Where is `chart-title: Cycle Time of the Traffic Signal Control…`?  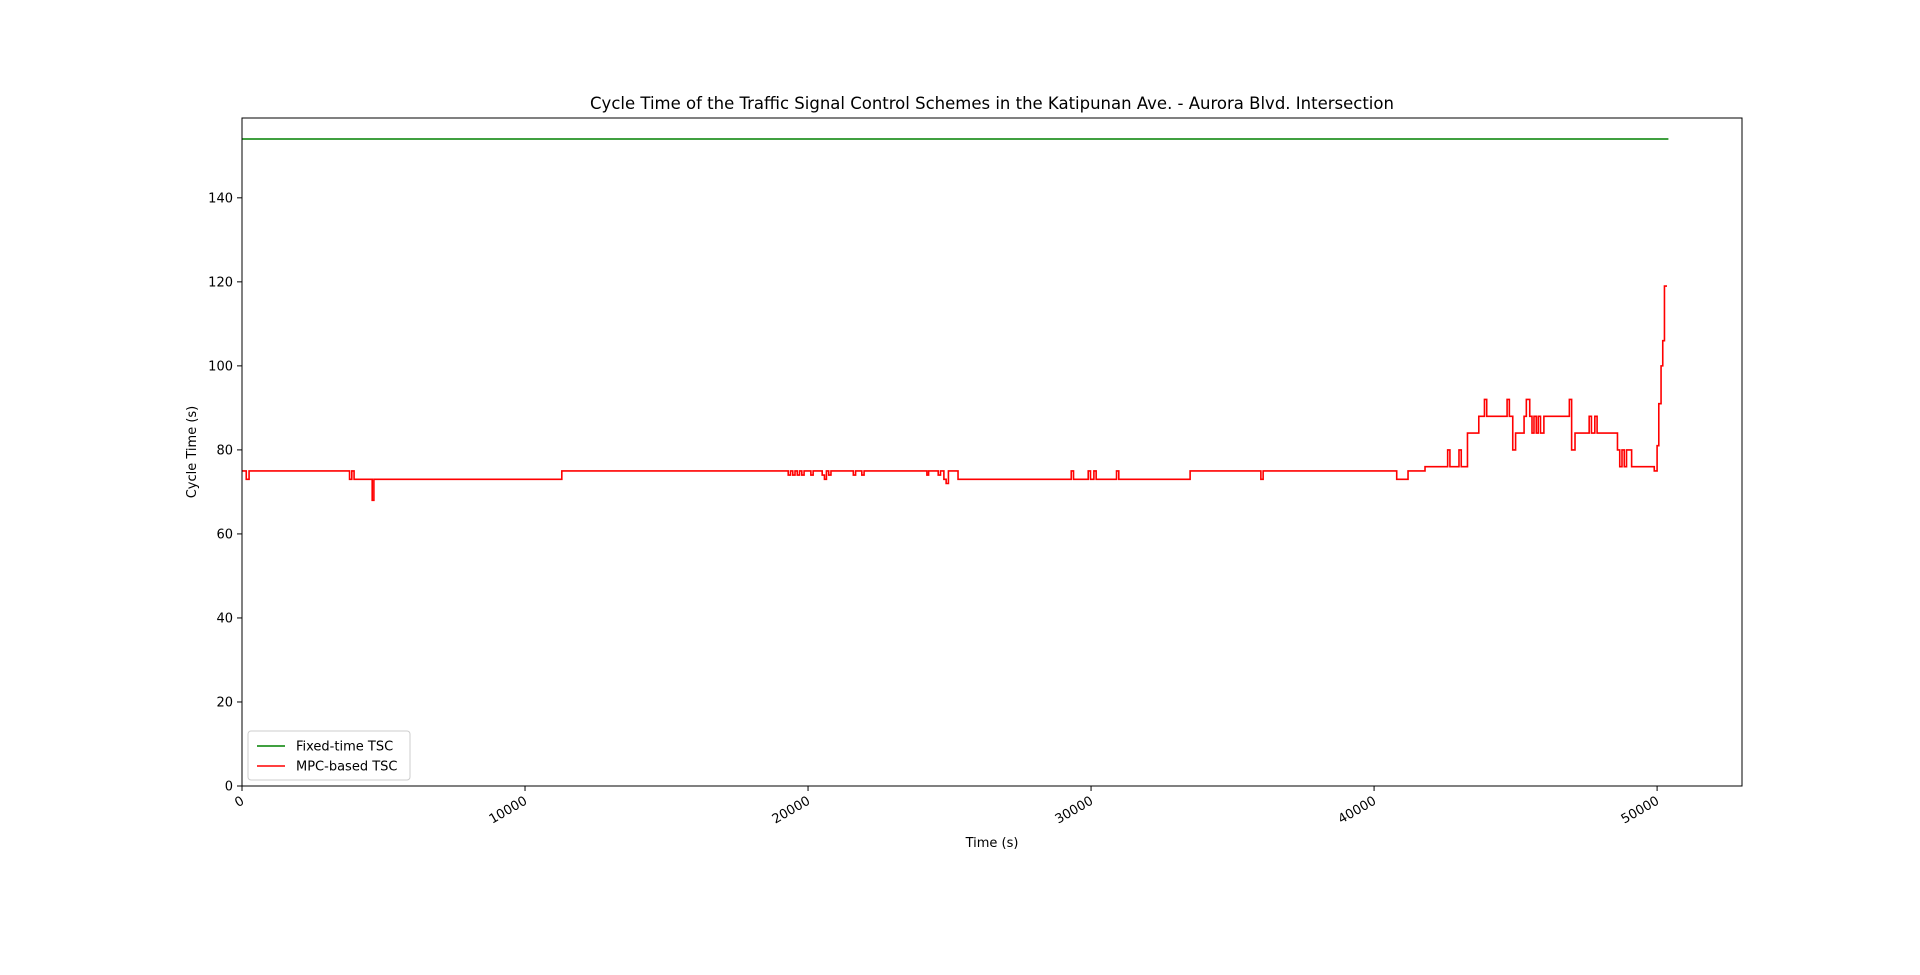 chart-title: Cycle Time of the Traffic Signal Control… is located at coordinates (992, 103).